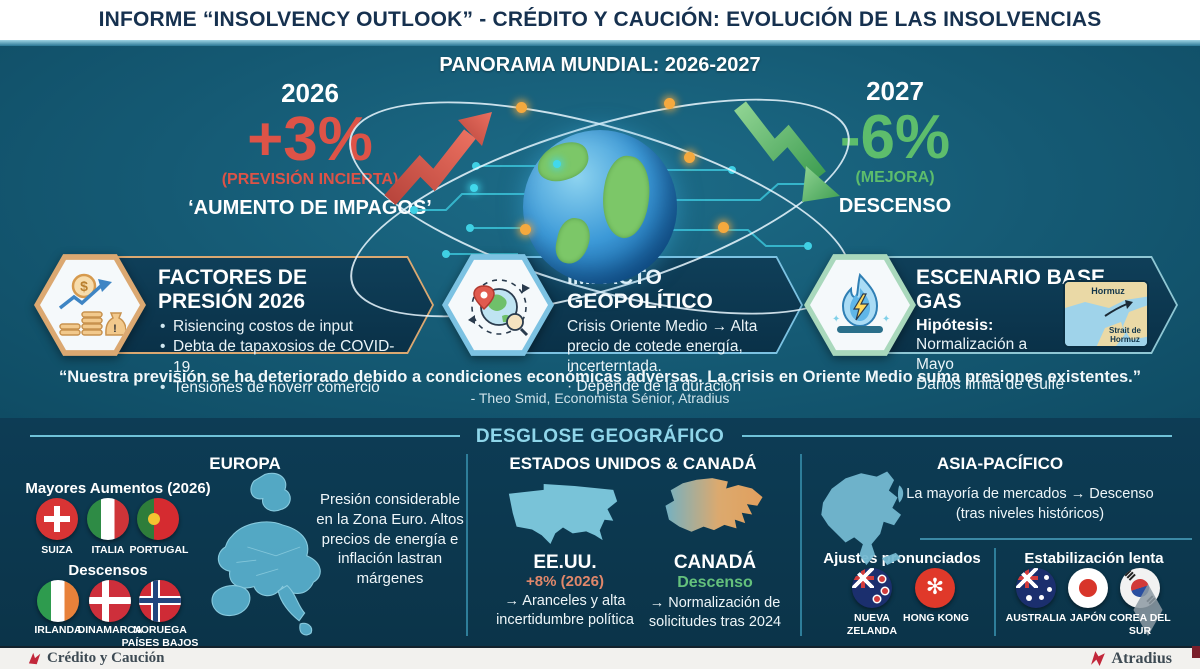 The image size is (1200, 669). Describe the element at coordinates (310, 93) in the screenshot. I see `stat-2026-year: 2026` at that location.